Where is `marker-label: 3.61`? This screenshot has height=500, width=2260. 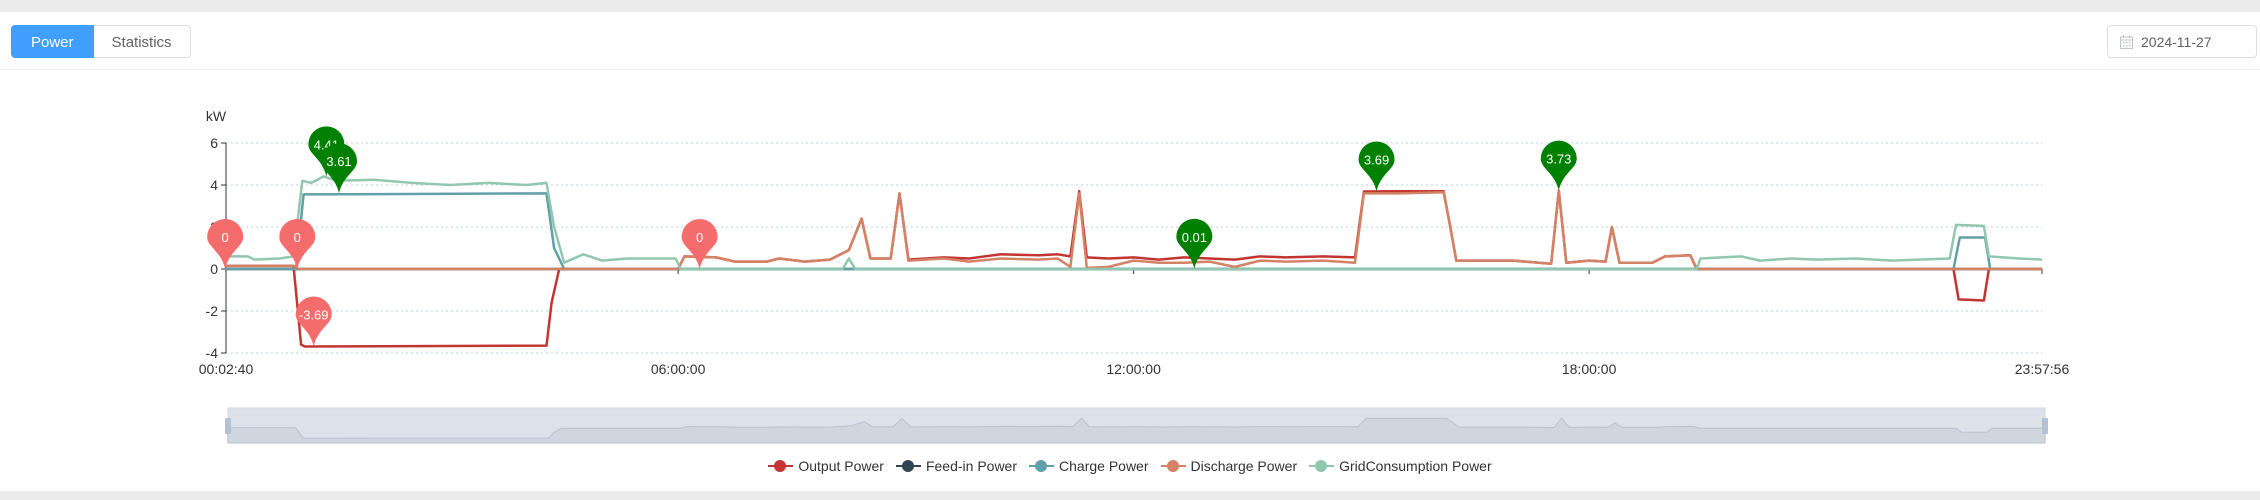
marker-label: 3.61 is located at coordinates (338, 161).